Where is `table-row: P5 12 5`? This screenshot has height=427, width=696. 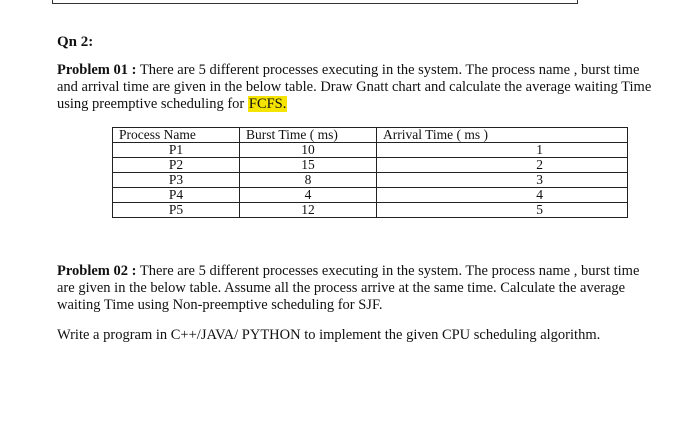
table-row: P5 12 5 is located at coordinates (370, 210).